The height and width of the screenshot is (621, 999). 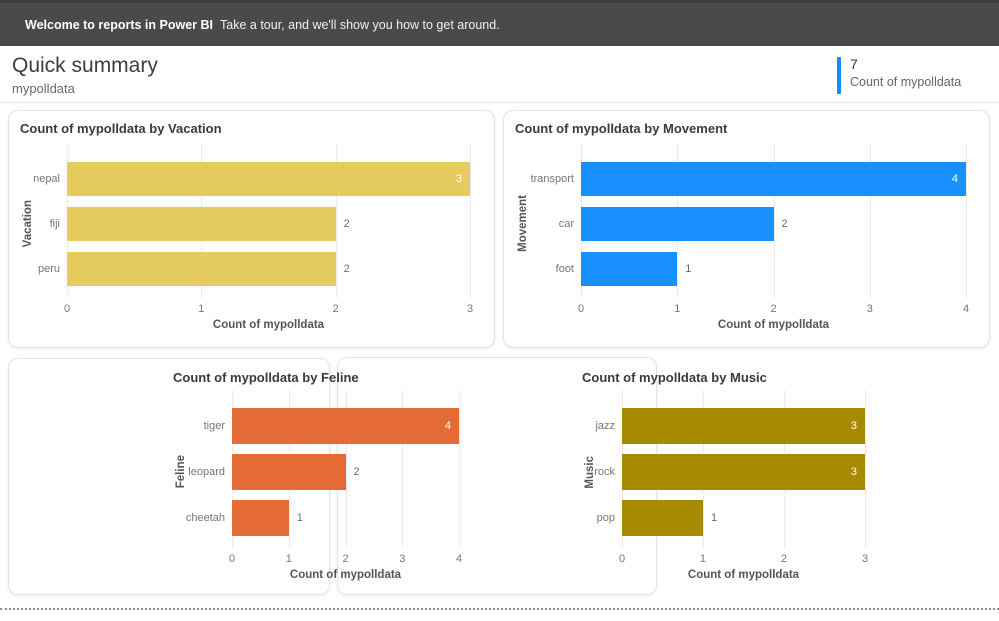 I want to click on category-label: nepal, so click(x=46, y=178).